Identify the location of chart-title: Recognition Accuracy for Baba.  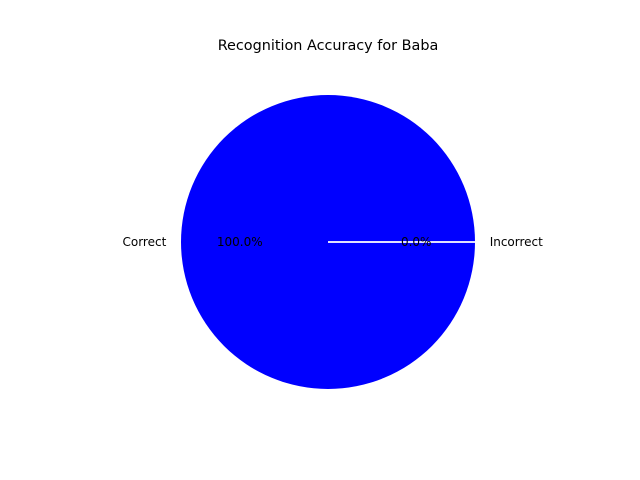
(328, 46).